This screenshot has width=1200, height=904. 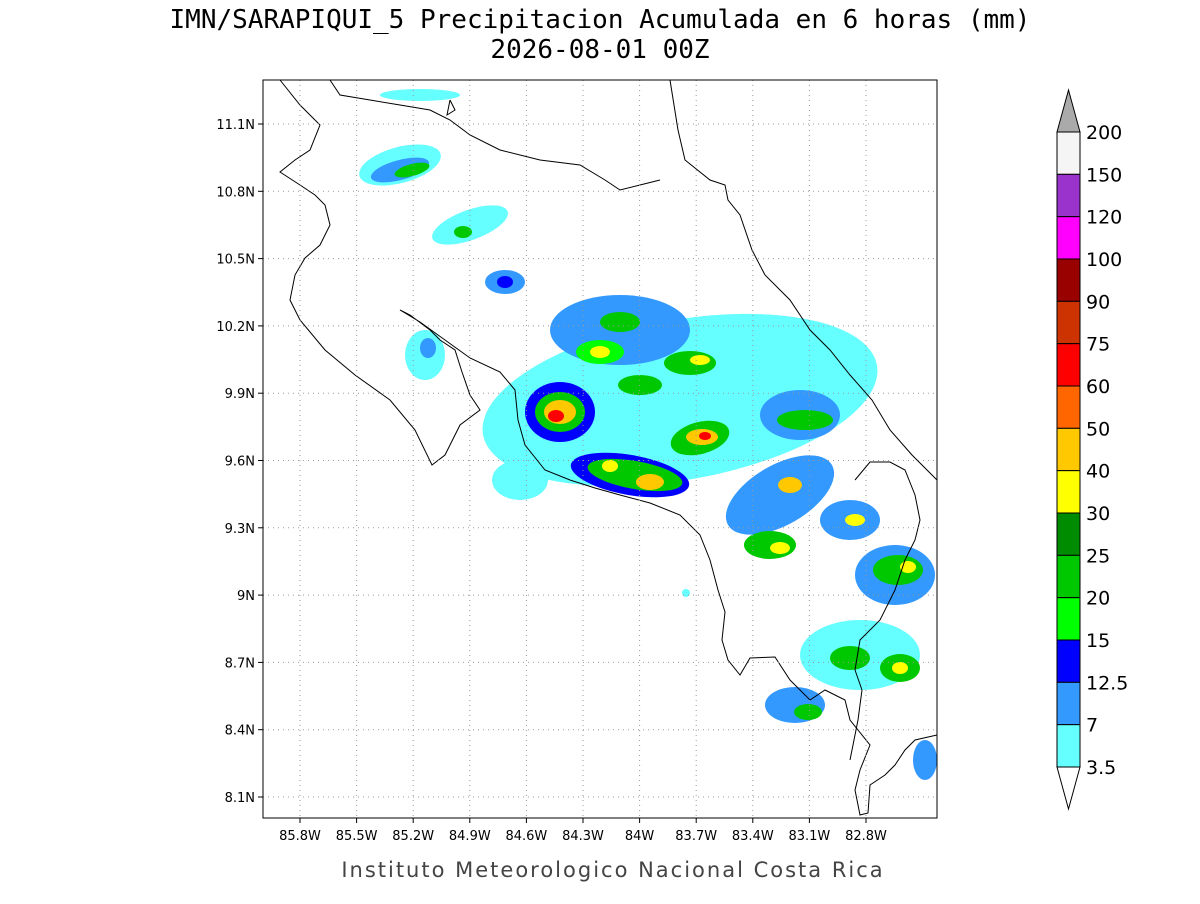 I want to click on colorbar-label: 15, so click(x=1098, y=641).